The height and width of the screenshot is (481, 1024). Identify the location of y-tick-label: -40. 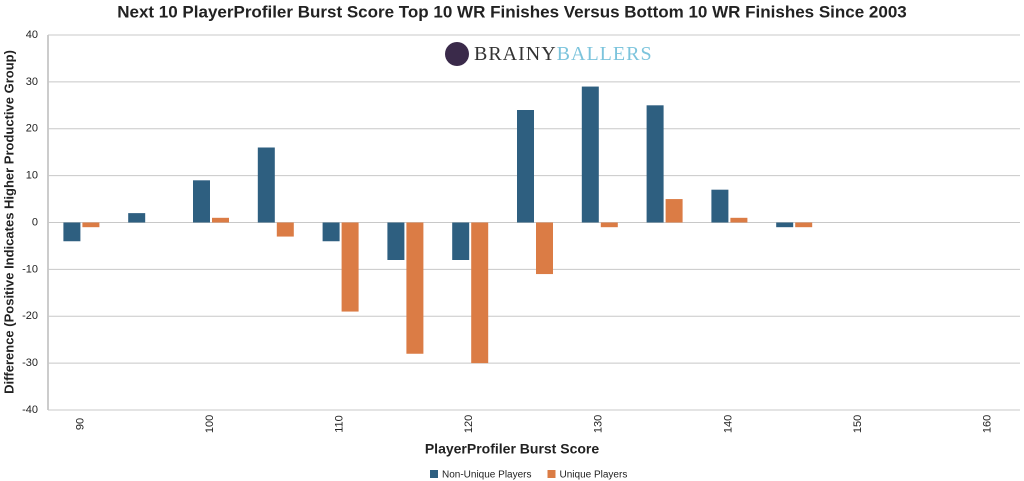
(30, 410).